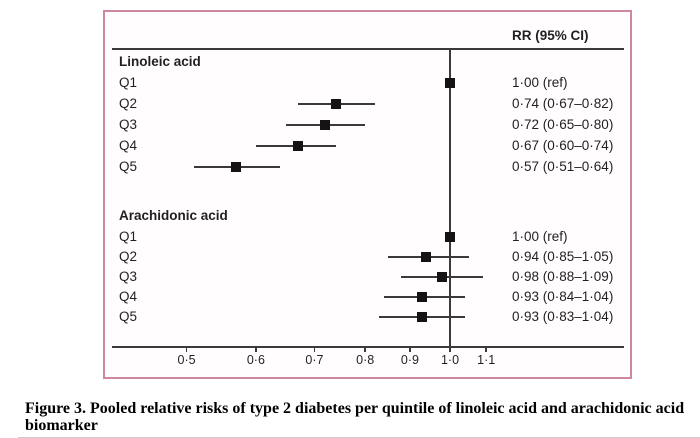  What do you see at coordinates (563, 296) in the screenshot?
I see `rr-ci-value: 0·93 (0·84–1·04)` at bounding box center [563, 296].